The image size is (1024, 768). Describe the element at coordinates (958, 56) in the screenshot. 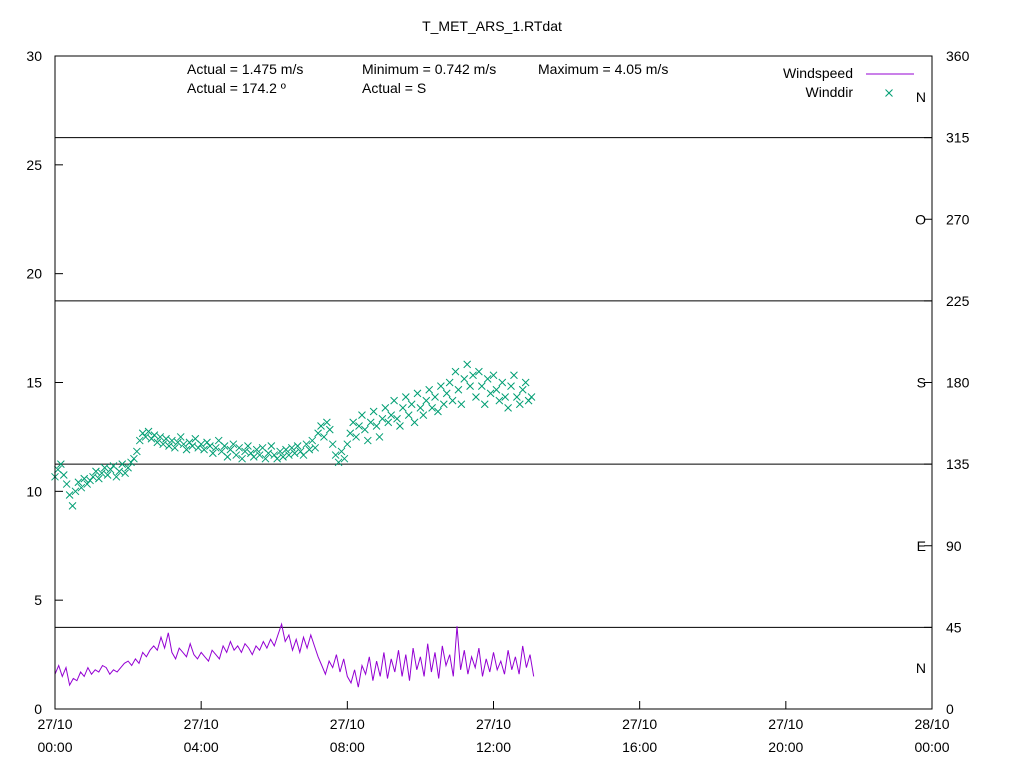

I see `y-right-tick-label: 360` at that location.